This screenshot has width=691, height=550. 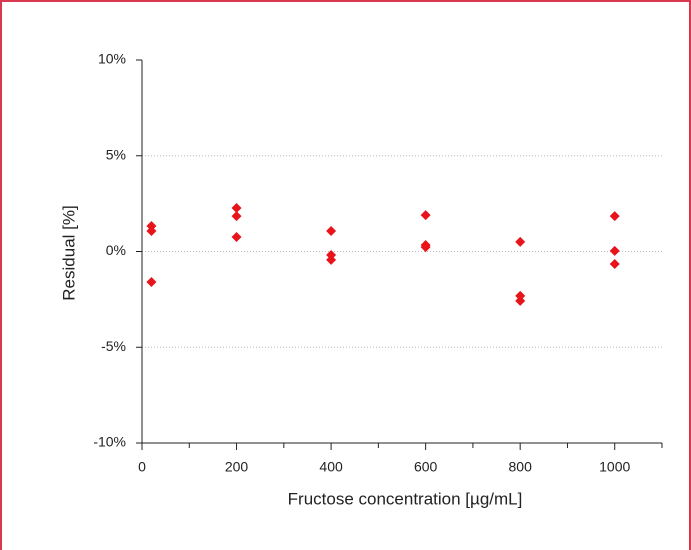 What do you see at coordinates (113, 346) in the screenshot?
I see `y-tick-label: -5%` at bounding box center [113, 346].